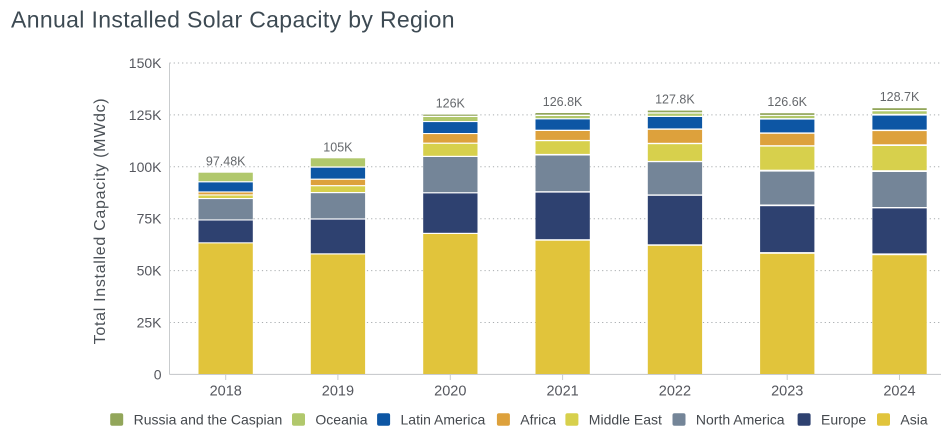  I want to click on svg-text: 150K, so click(145, 63).